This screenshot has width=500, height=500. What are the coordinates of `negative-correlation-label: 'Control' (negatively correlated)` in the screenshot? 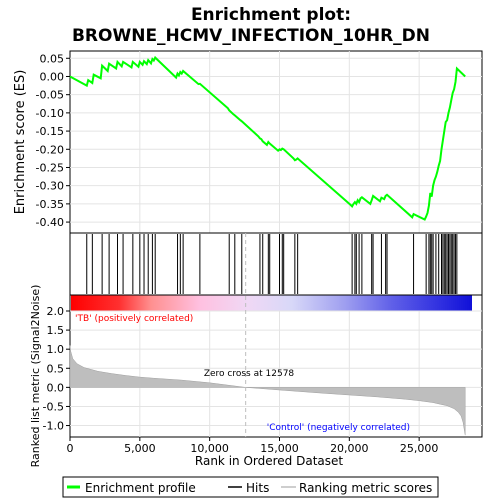 It's located at (338, 428).